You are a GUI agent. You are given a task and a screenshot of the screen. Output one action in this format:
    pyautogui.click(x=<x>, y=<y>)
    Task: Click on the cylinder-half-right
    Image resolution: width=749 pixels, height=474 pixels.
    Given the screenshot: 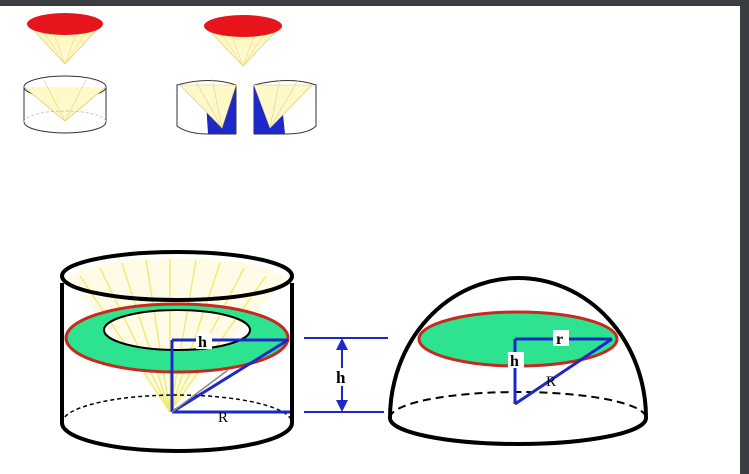 What is the action you would take?
    pyautogui.click(x=285, y=106)
    